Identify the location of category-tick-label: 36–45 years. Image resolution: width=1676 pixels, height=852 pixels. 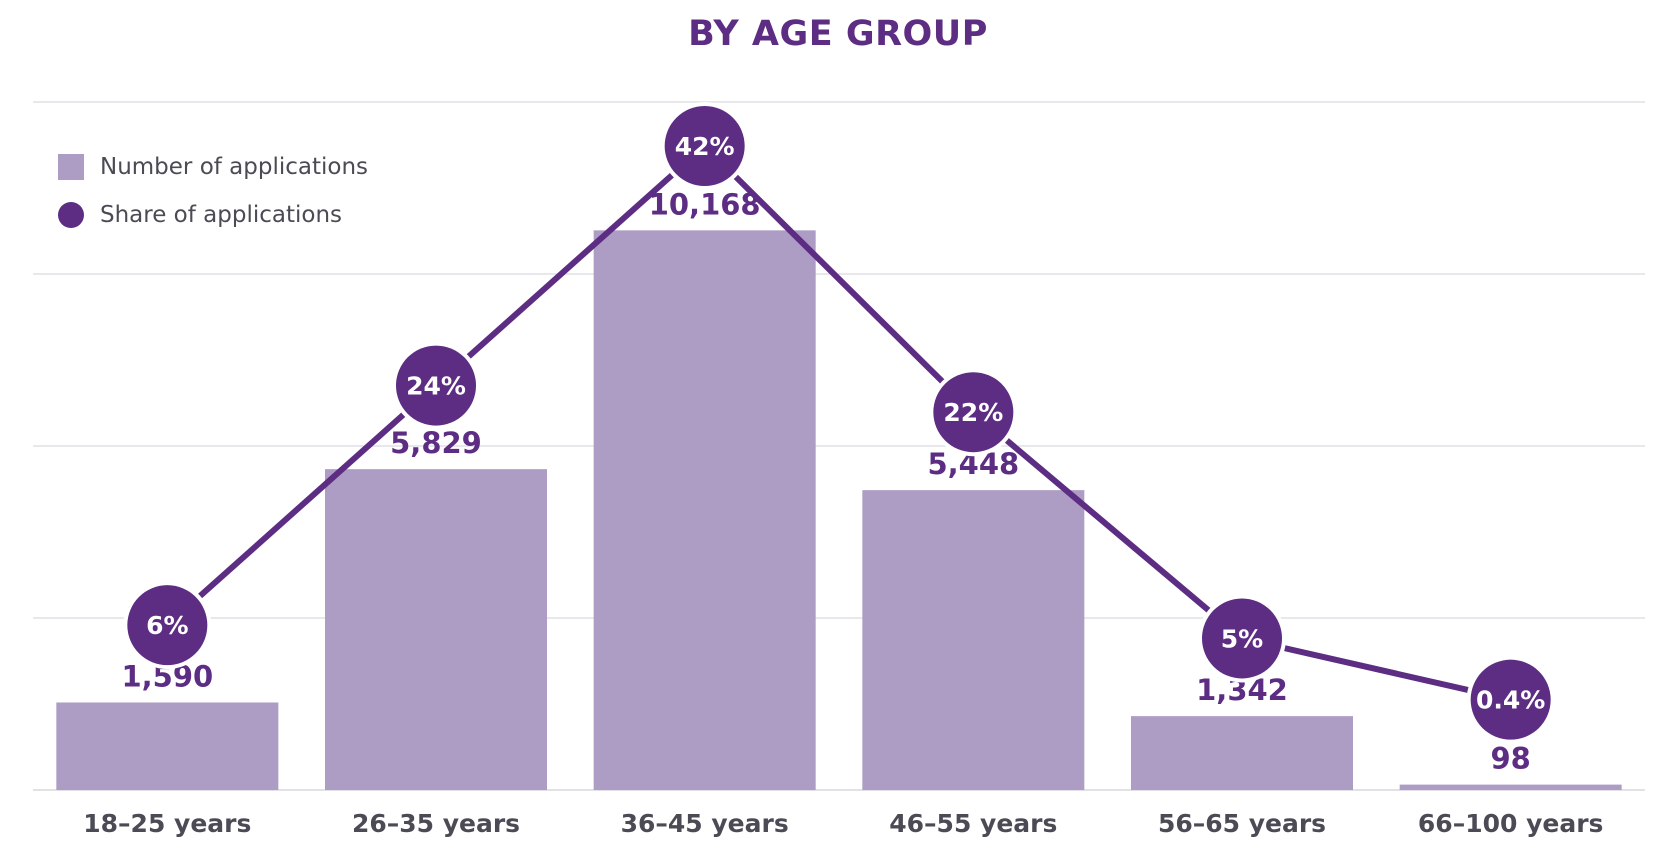
(705, 823).